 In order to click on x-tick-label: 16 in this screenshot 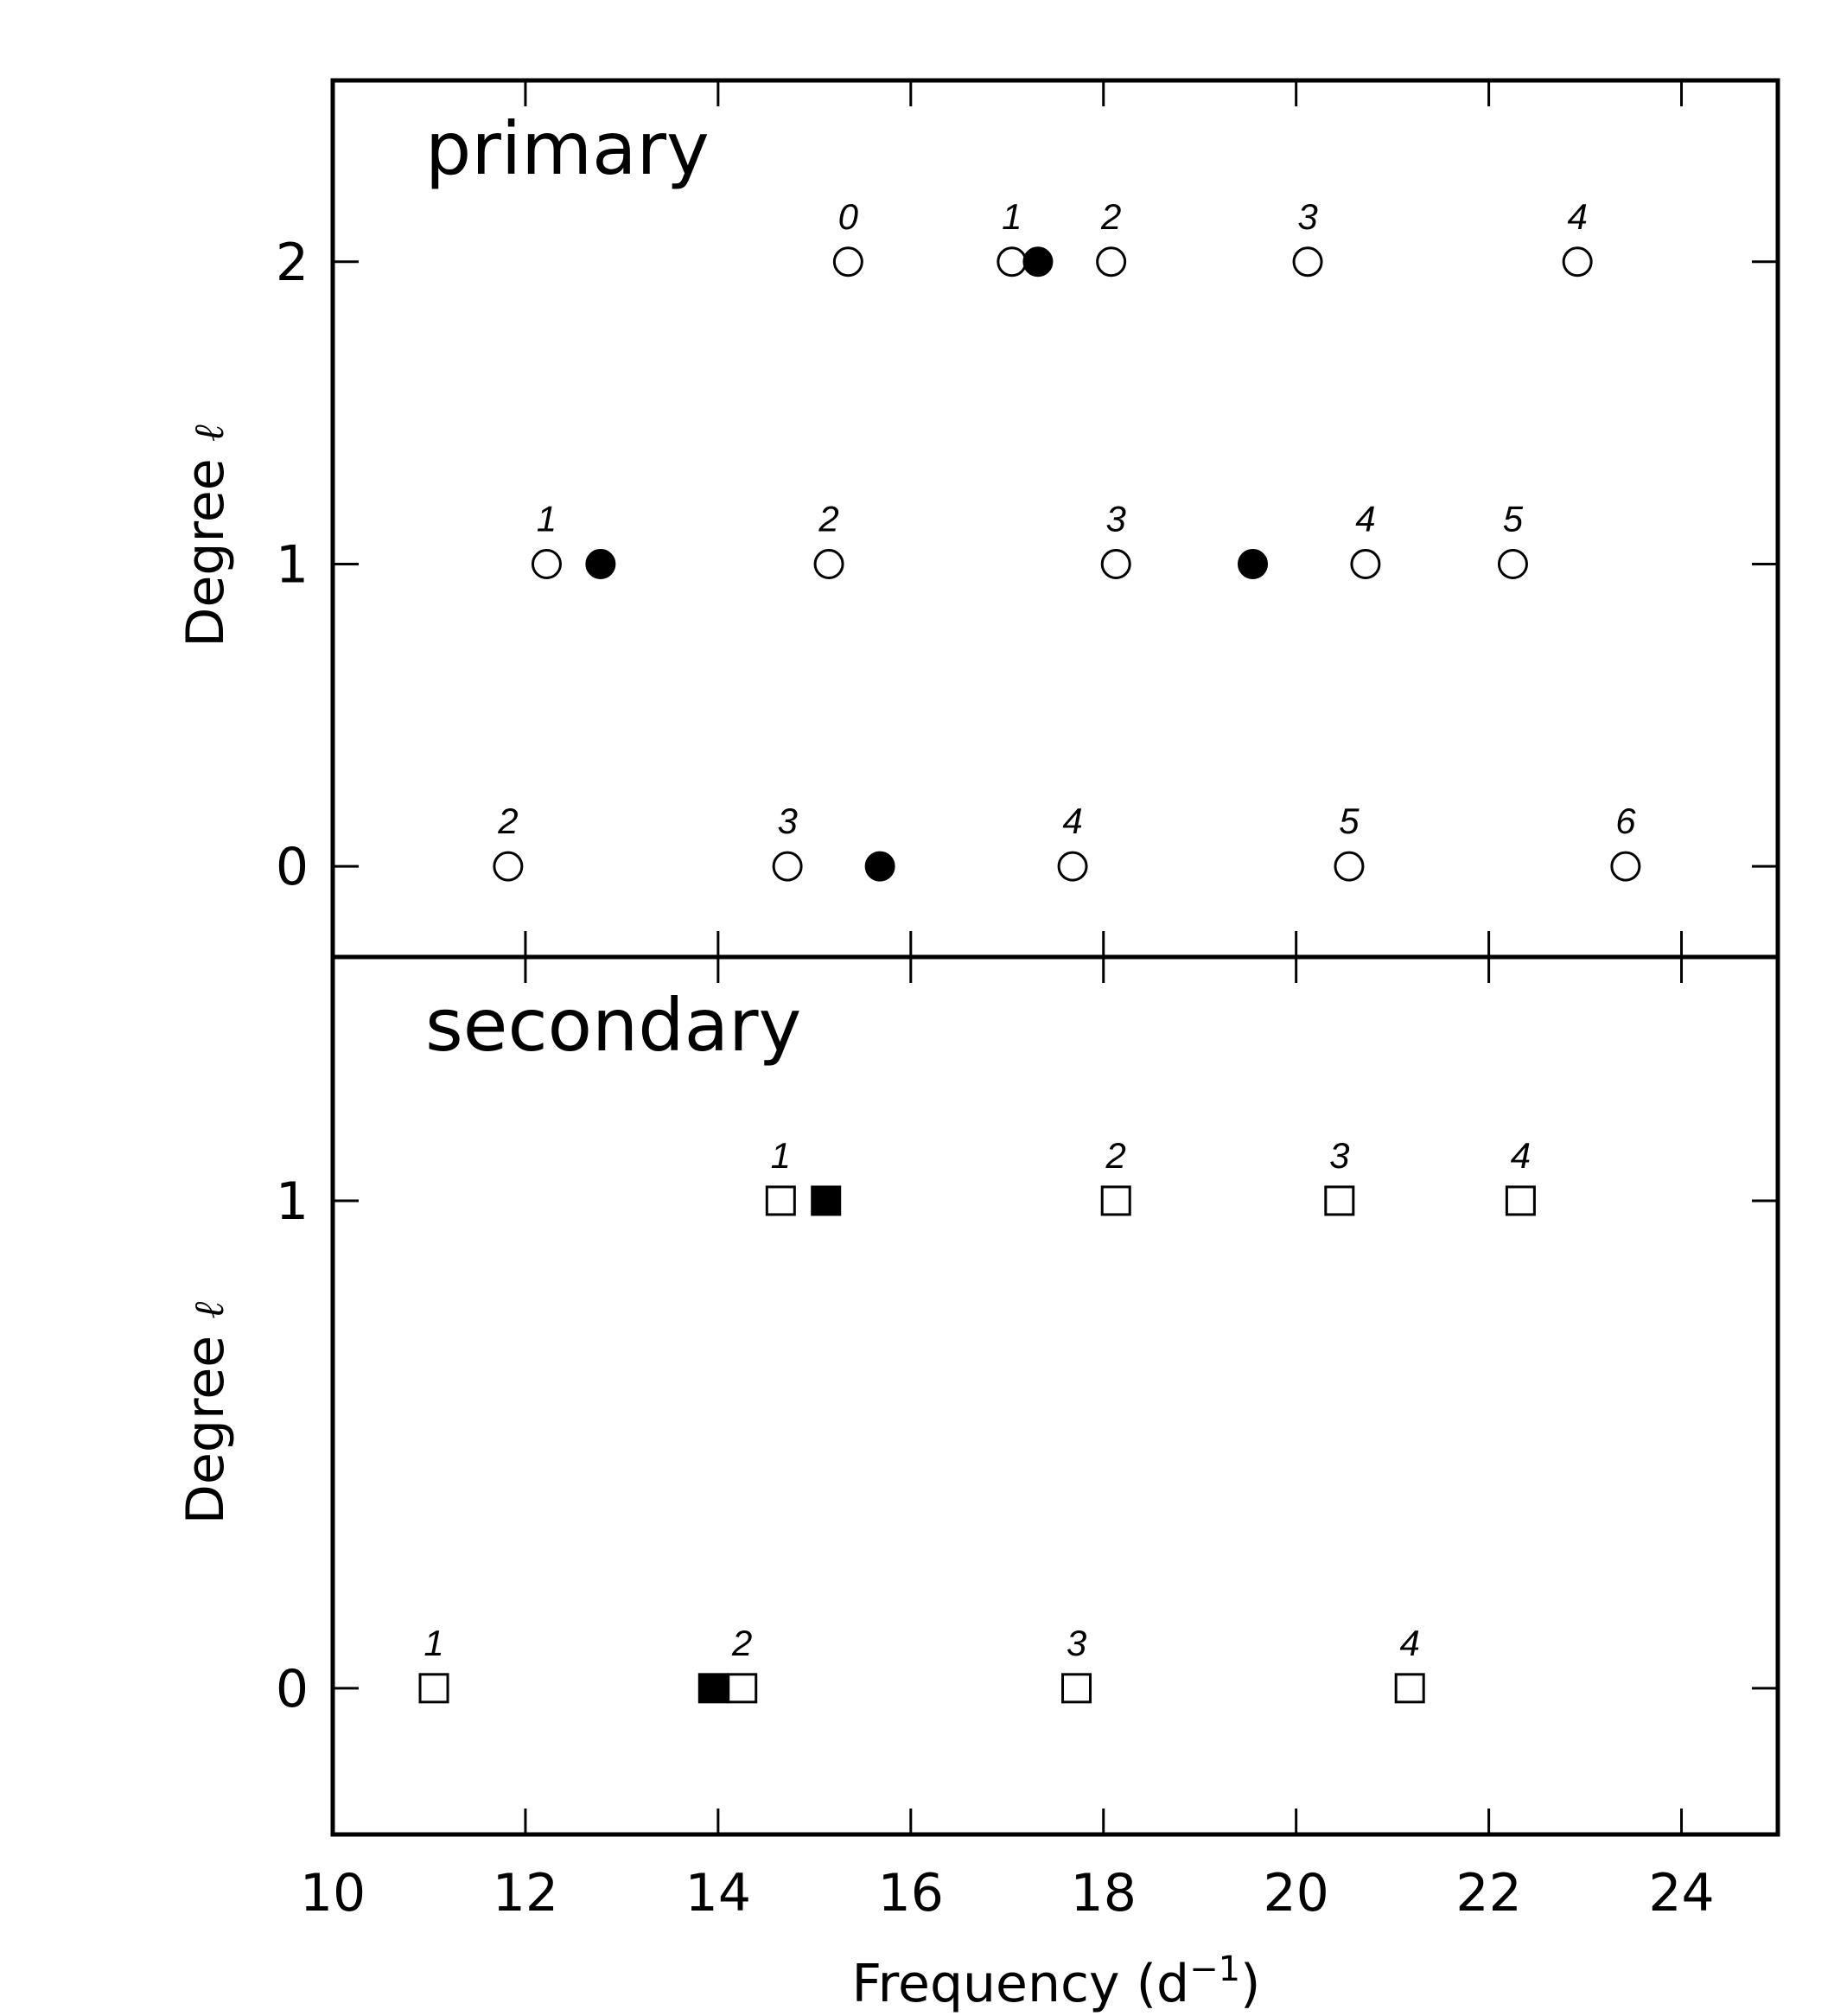, I will do `click(911, 1893)`.